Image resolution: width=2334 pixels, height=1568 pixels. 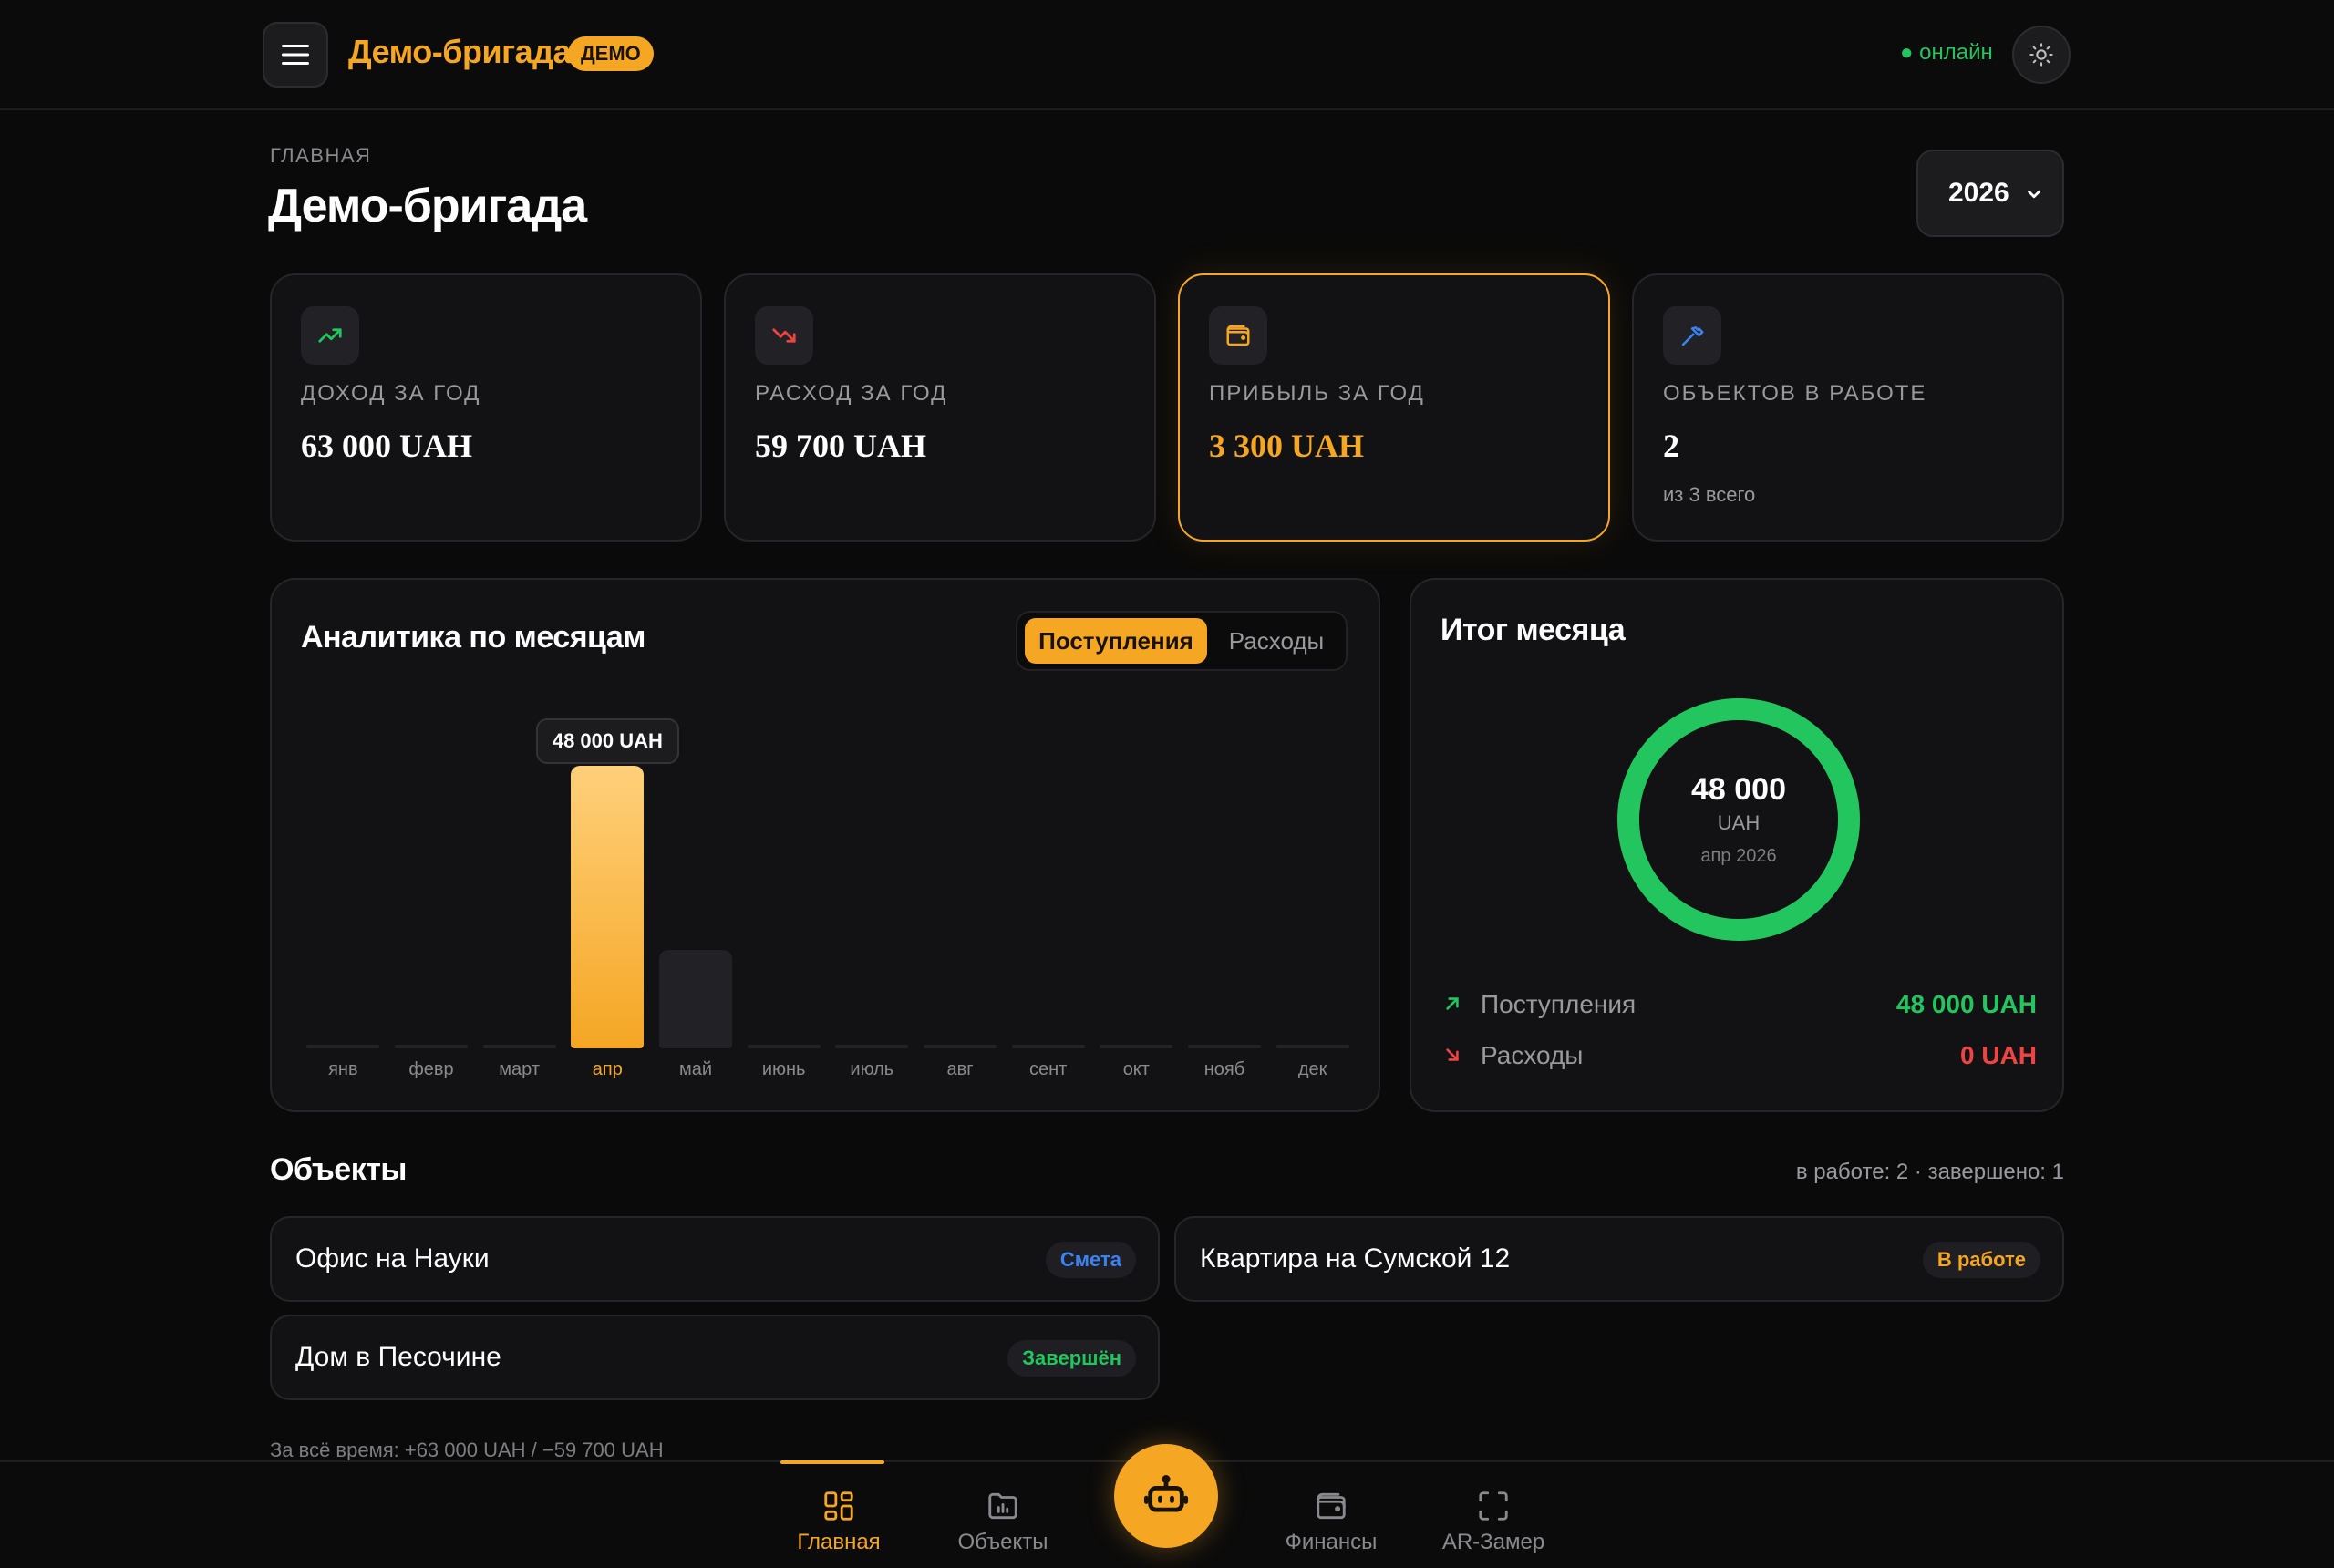 What do you see at coordinates (784, 1046) in the screenshot?
I see `bar-июнь` at bounding box center [784, 1046].